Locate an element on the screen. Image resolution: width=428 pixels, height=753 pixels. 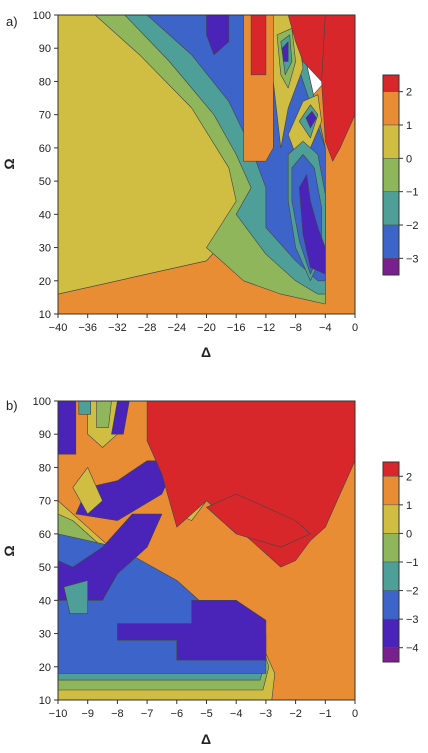
panel-a-x-ticks: −40 −36 −32 −28 −24 −20 −16 −12 −8 −4 0 is located at coordinates (203, 324).